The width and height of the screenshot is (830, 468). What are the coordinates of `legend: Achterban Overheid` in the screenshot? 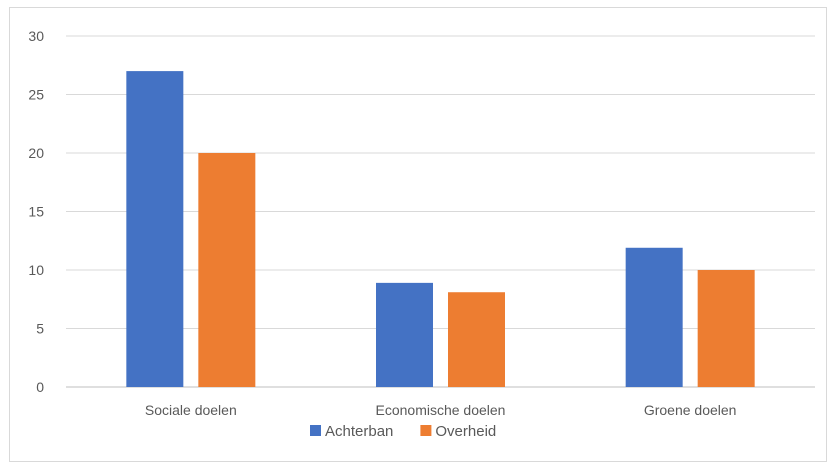 It's located at (403, 431).